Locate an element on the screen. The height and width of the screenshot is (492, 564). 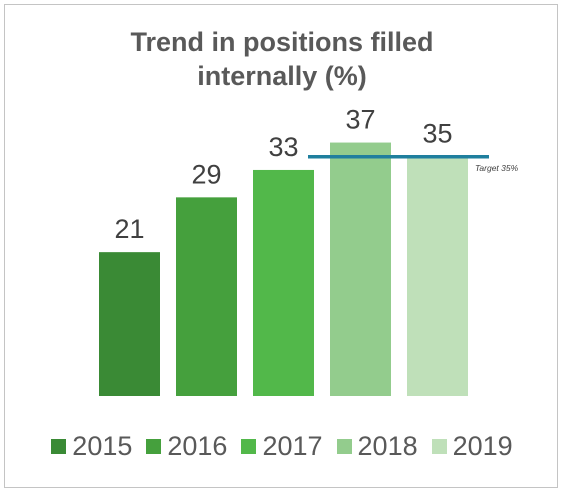
legend-item-2018: 2018 is located at coordinates (377, 446).